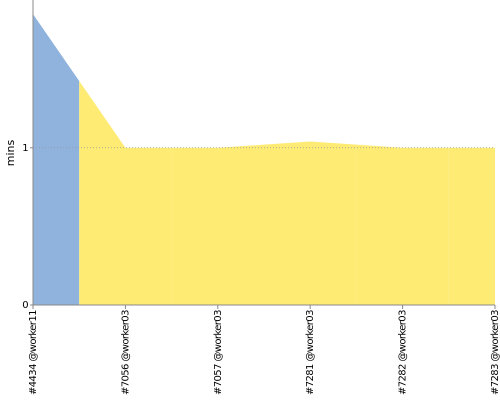  Describe the element at coordinates (495, 352) in the screenshot. I see `x-tick-label: #7283 @worker03` at that location.